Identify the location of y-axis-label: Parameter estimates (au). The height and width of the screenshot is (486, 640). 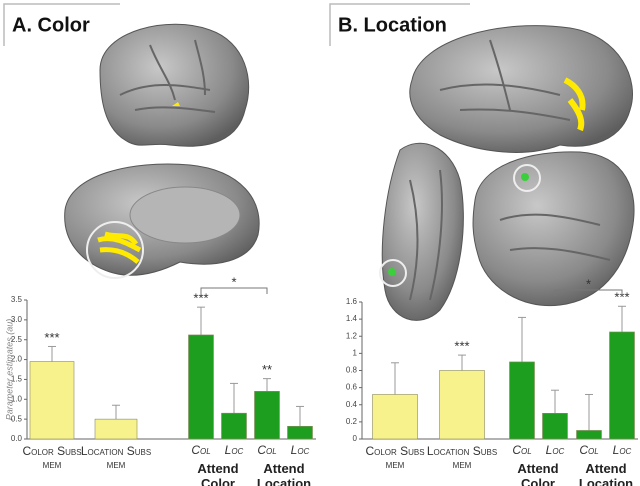
(9, 370).